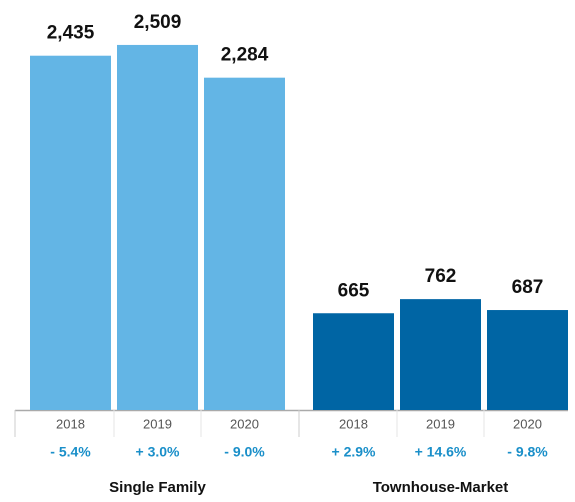  What do you see at coordinates (527, 452) in the screenshot?
I see `change-label: - 9.8%` at bounding box center [527, 452].